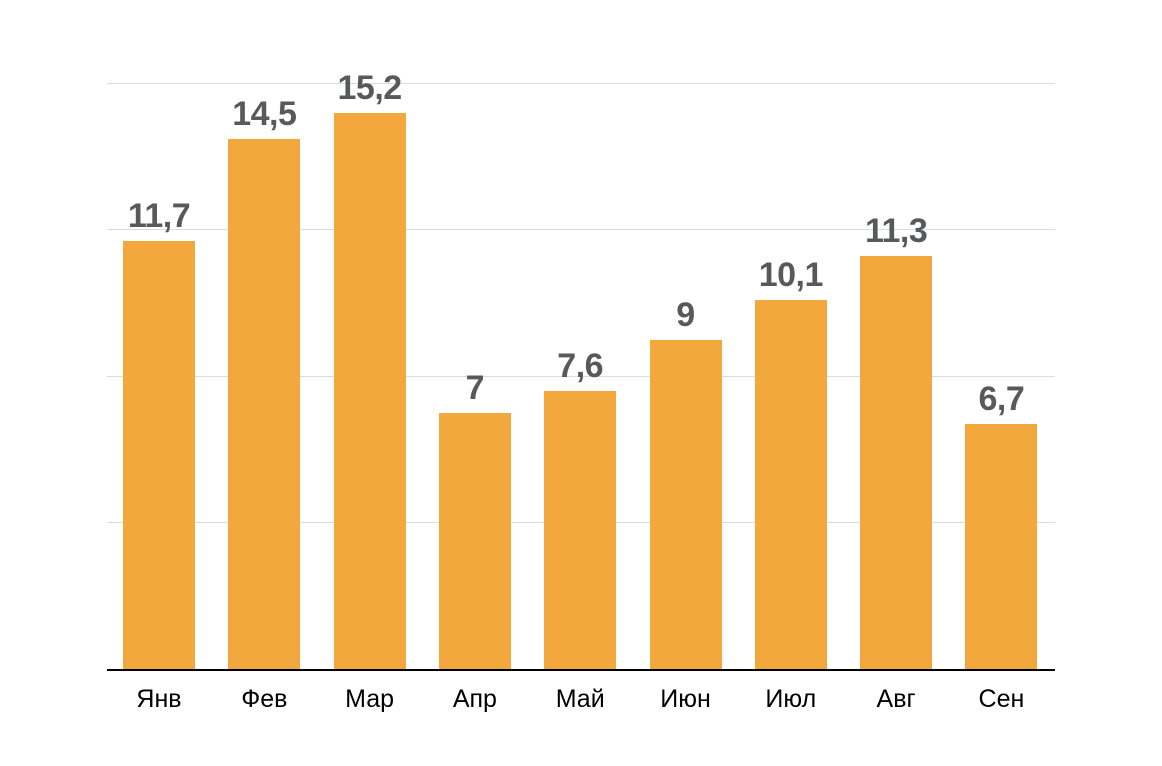 This screenshot has height=766, width=1162. What do you see at coordinates (1001, 699) in the screenshot?
I see `x-tick-label: Сен` at bounding box center [1001, 699].